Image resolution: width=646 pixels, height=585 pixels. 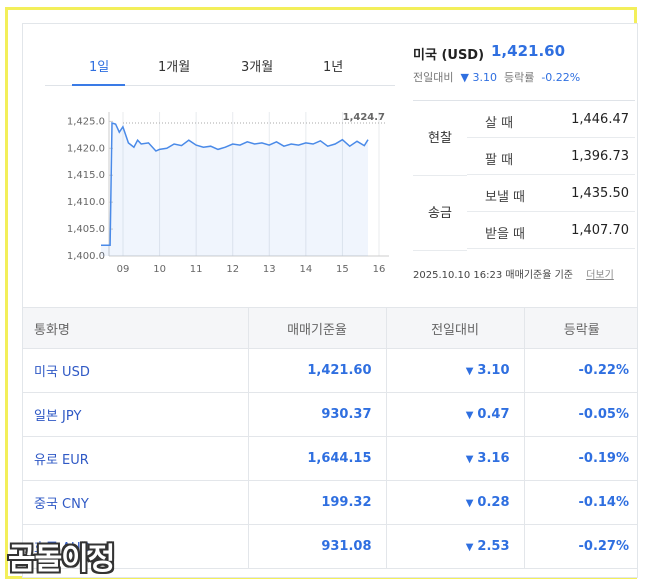 I want to click on currency-diff: ▼ 2.53, so click(x=455, y=546).